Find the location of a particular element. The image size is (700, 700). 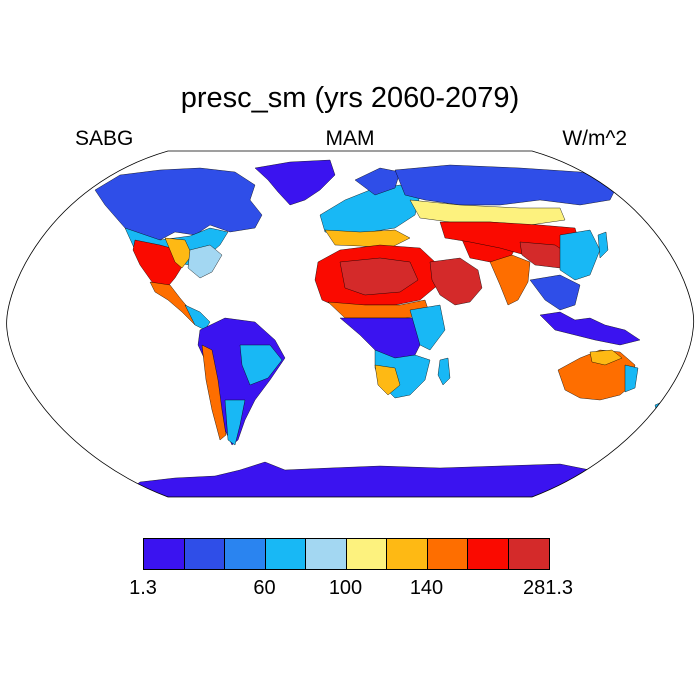

region-central-asia is located at coordinates (487, 212).